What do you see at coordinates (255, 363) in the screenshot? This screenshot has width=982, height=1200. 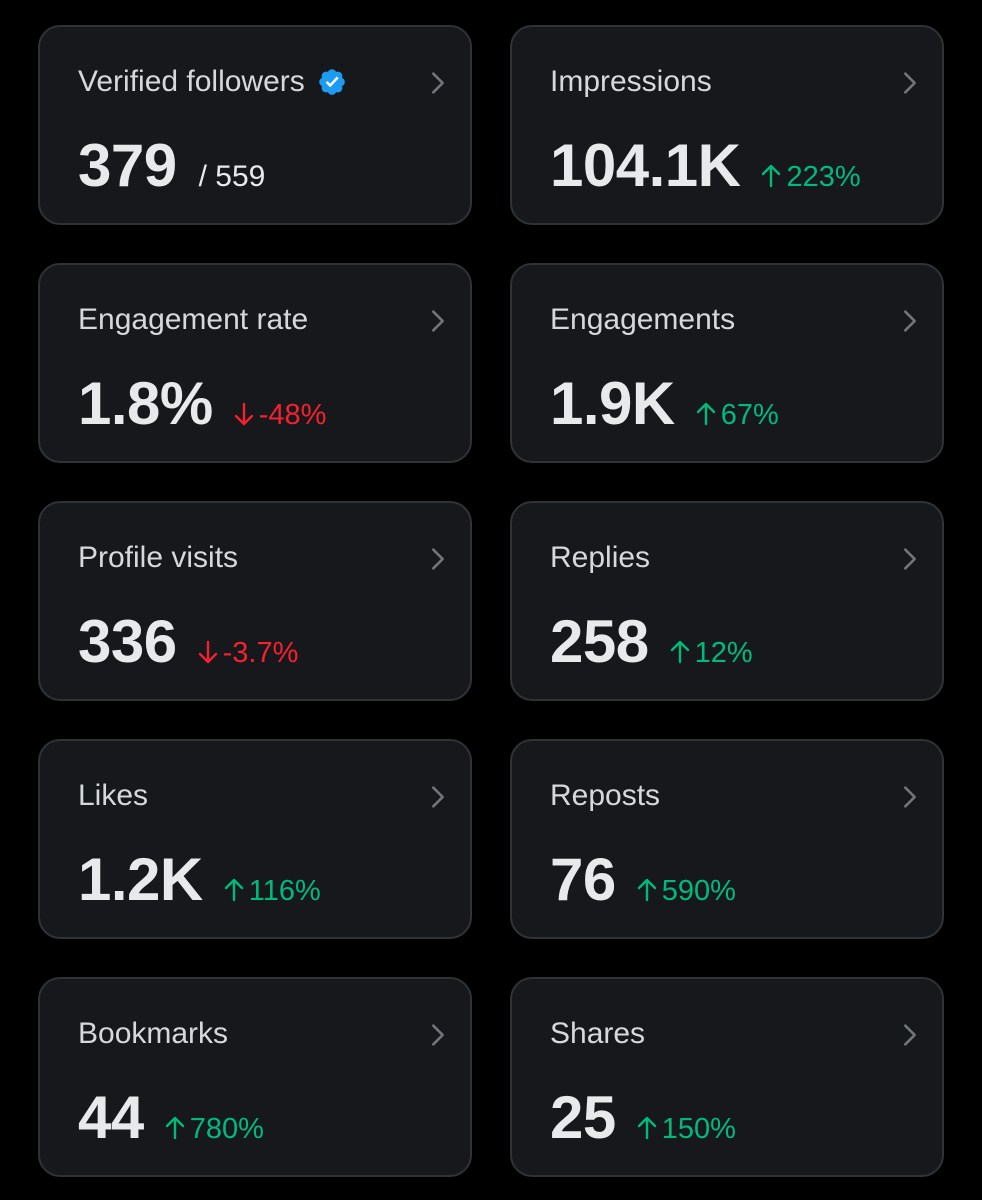 I see `card-engagement-rate: Engagement rate 1.8% -48%` at bounding box center [255, 363].